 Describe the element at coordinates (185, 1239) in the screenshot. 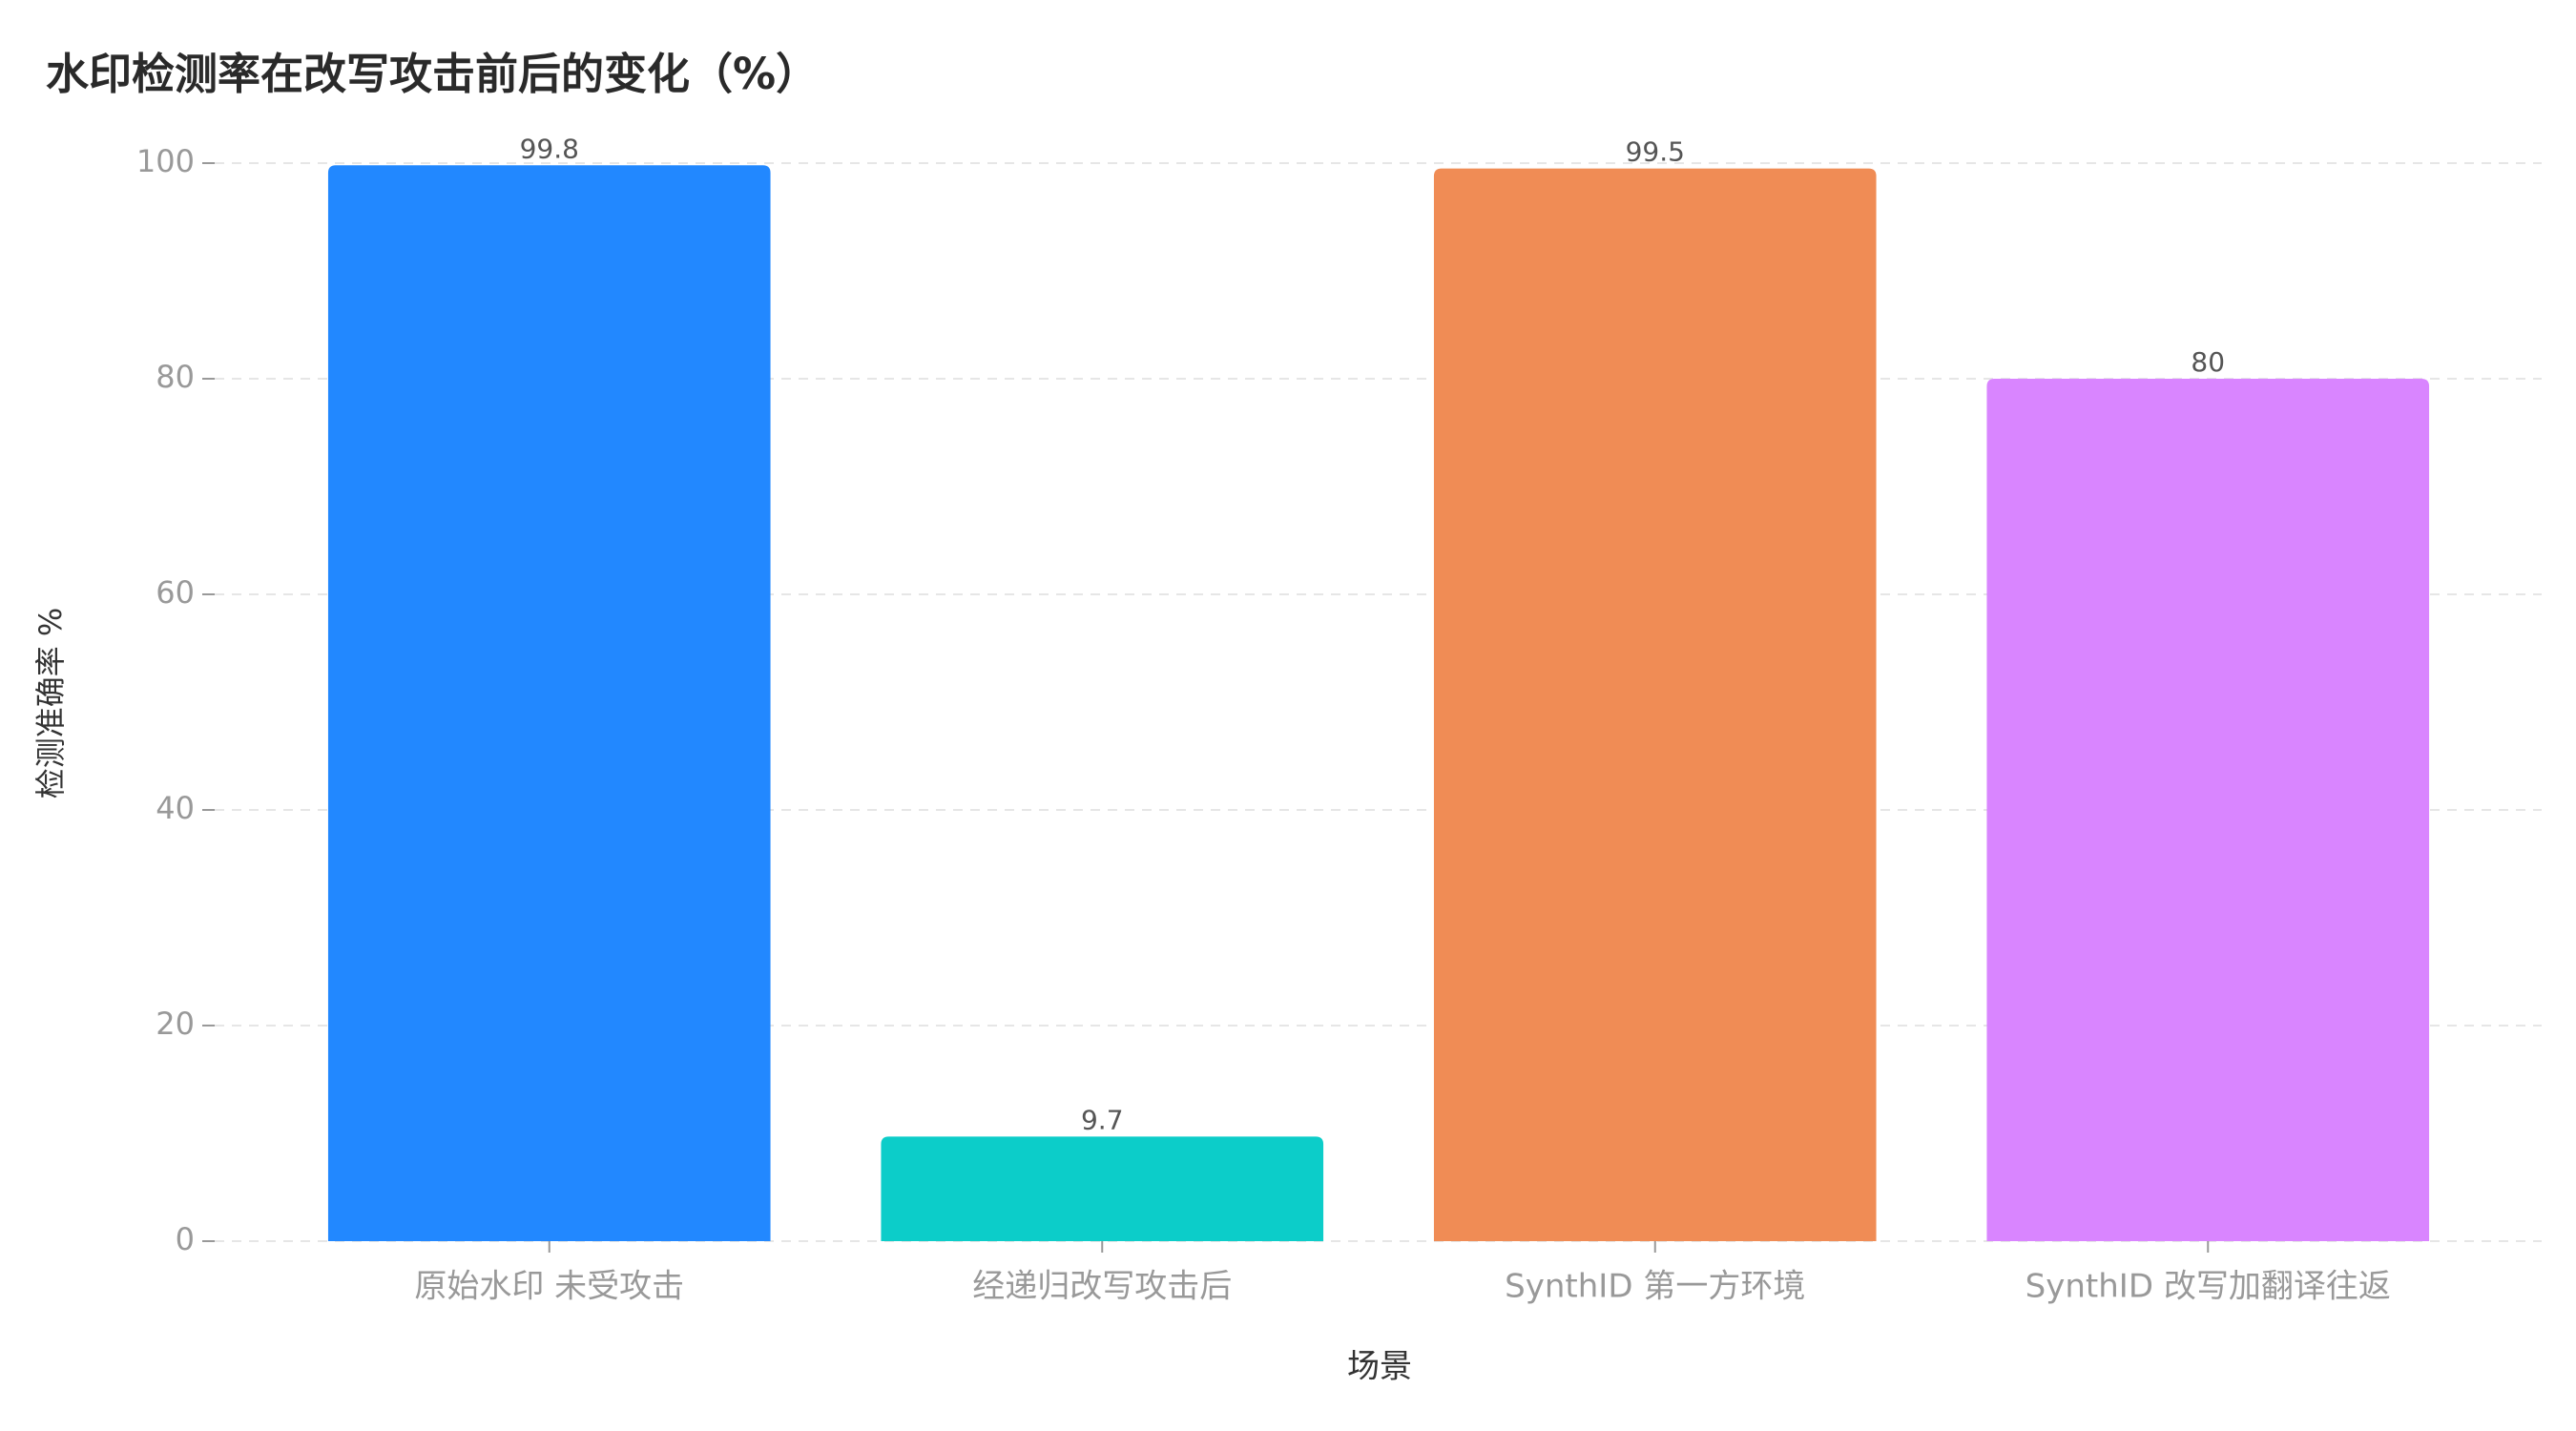

I see `y-tick-label: 0` at that location.